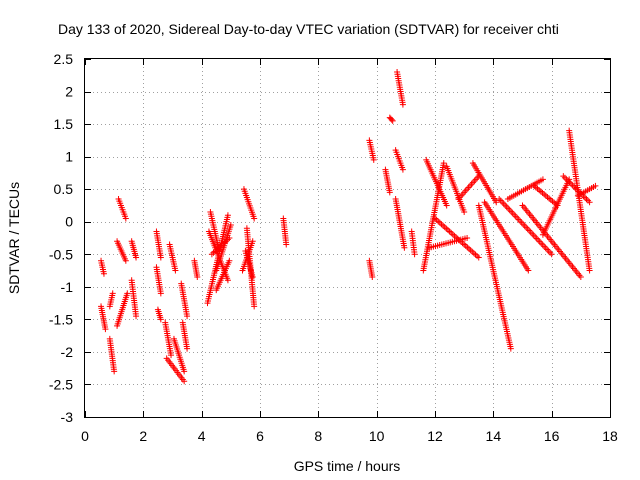 This screenshot has height=480, width=640. I want to click on x-tick-label: 6, so click(260, 436).